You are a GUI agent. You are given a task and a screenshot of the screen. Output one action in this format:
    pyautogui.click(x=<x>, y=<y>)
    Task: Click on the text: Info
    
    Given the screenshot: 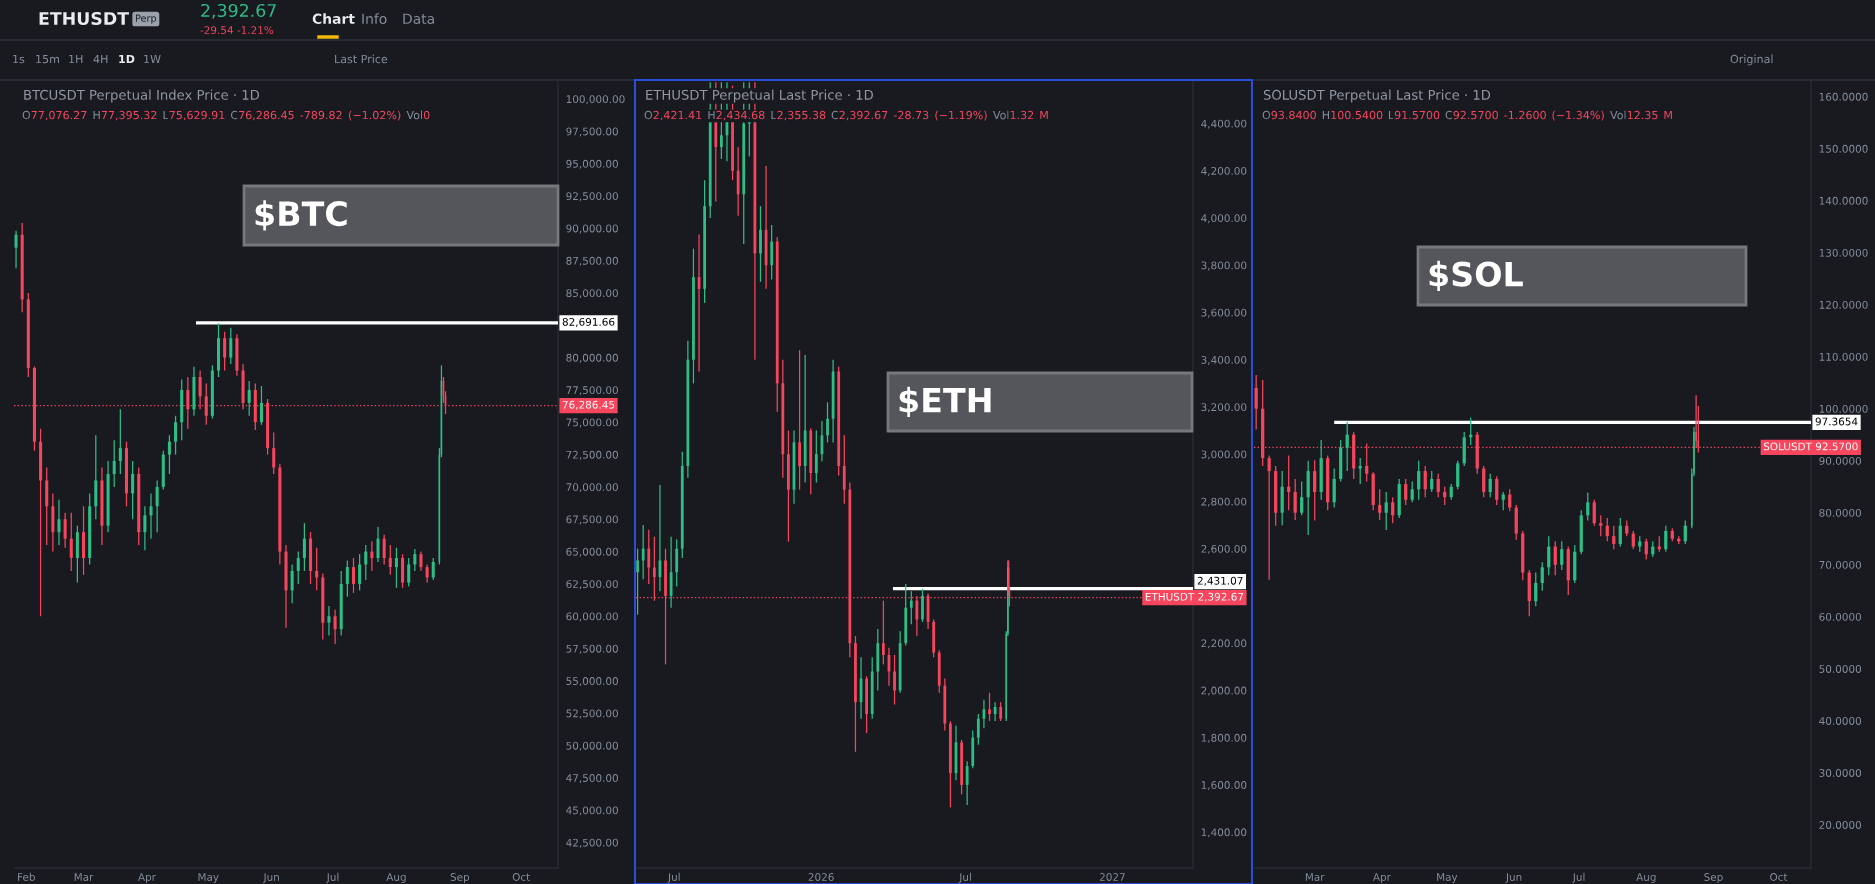 What is the action you would take?
    pyautogui.click(x=374, y=19)
    